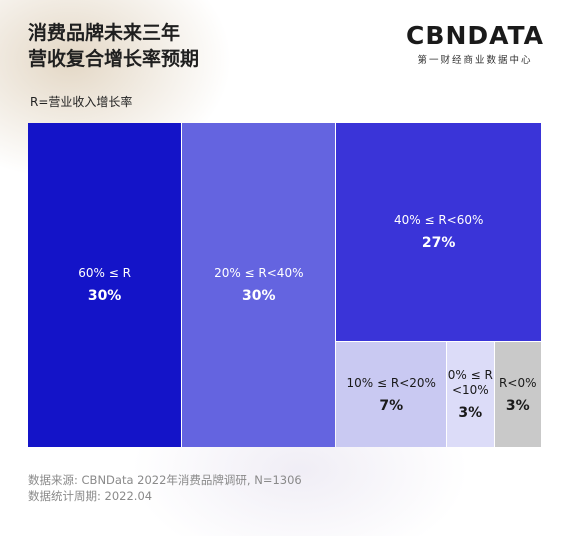 This screenshot has width=572, height=536. What do you see at coordinates (391, 382) in the screenshot?
I see `tile-label: 10% ≤ R<20%` at bounding box center [391, 382].